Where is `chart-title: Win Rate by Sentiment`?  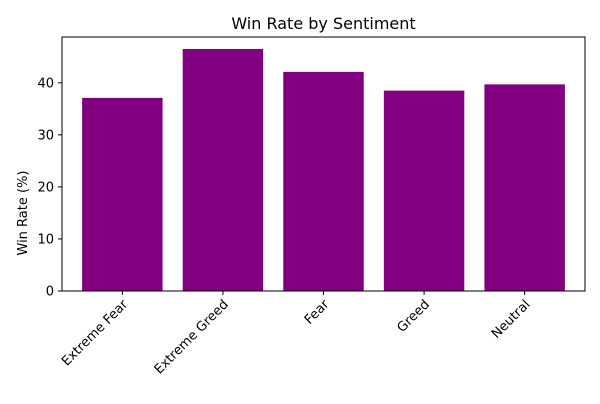 chart-title: Win Rate by Sentiment is located at coordinates (323, 23).